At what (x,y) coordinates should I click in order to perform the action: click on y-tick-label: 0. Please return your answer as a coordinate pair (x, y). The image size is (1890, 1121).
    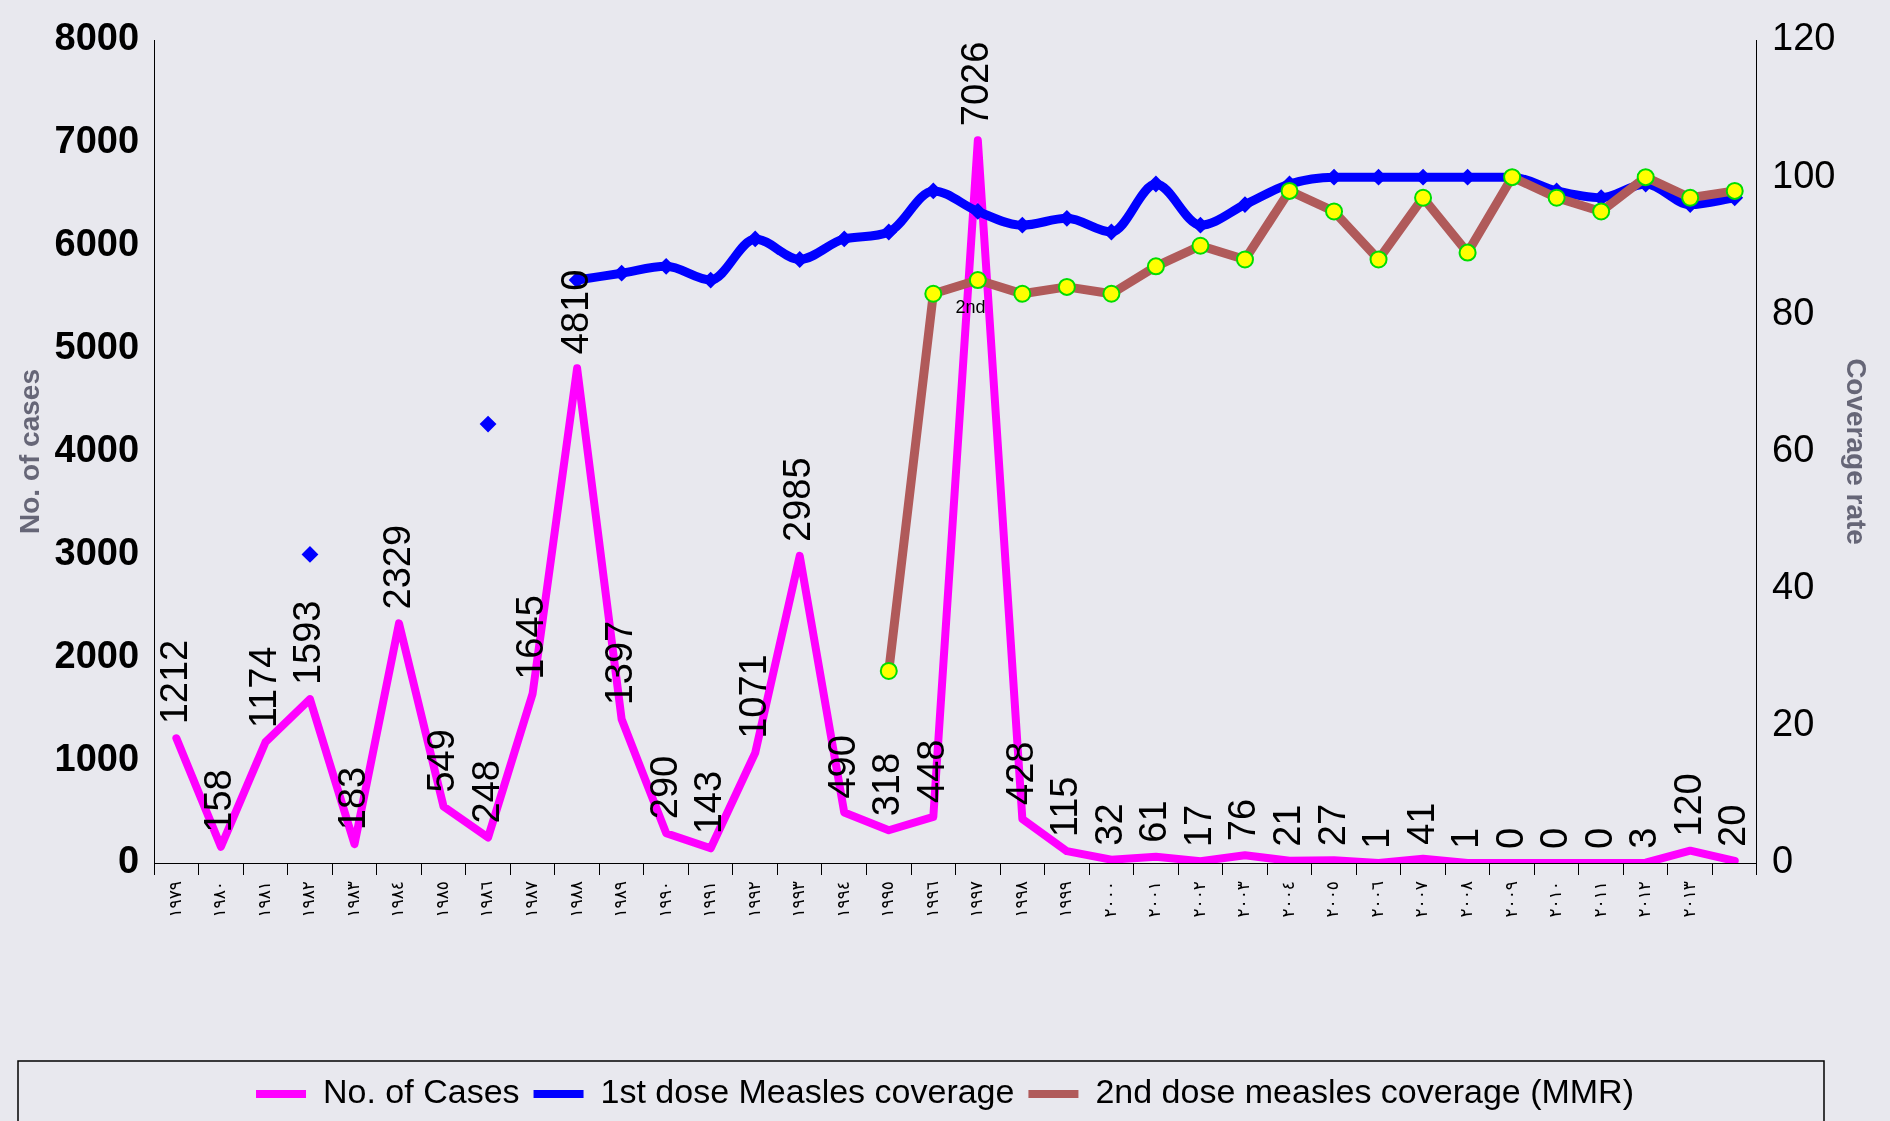
    Looking at the image, I should click on (128, 860).